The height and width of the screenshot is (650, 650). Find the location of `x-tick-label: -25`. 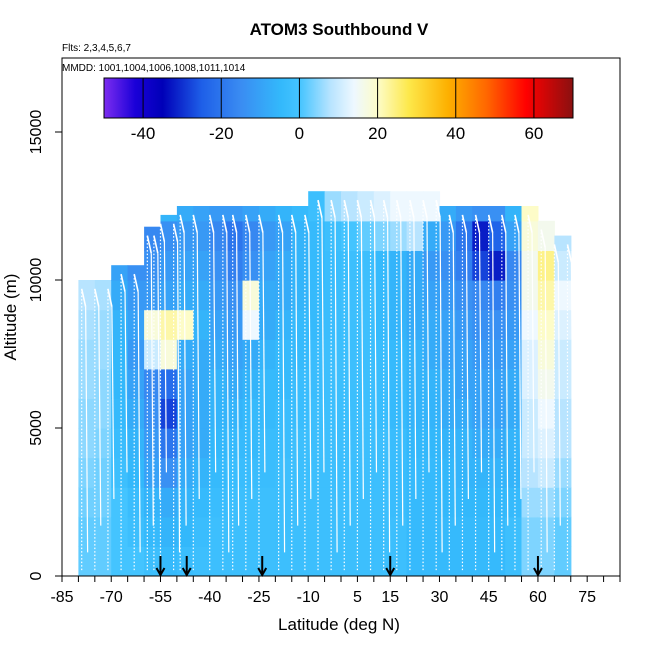

x-tick-label: -25 is located at coordinates (258, 597).